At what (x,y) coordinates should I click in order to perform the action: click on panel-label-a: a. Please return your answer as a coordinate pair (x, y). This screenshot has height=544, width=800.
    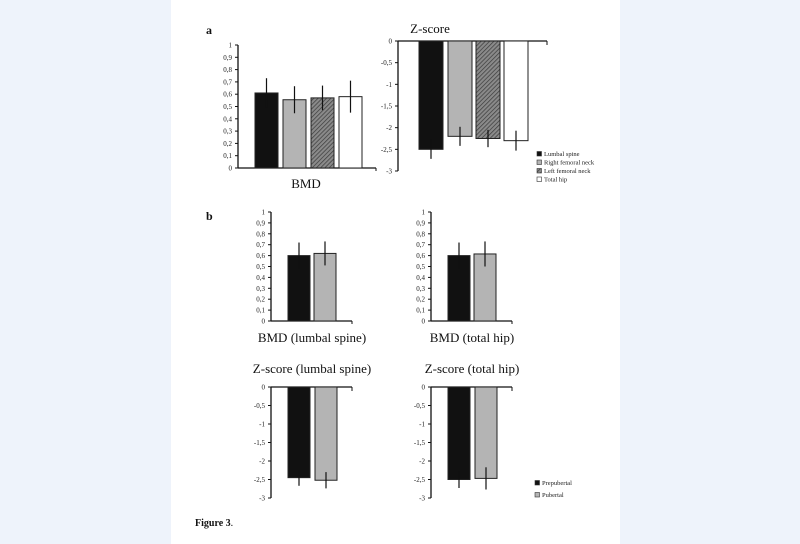
    Looking at the image, I should click on (209, 30).